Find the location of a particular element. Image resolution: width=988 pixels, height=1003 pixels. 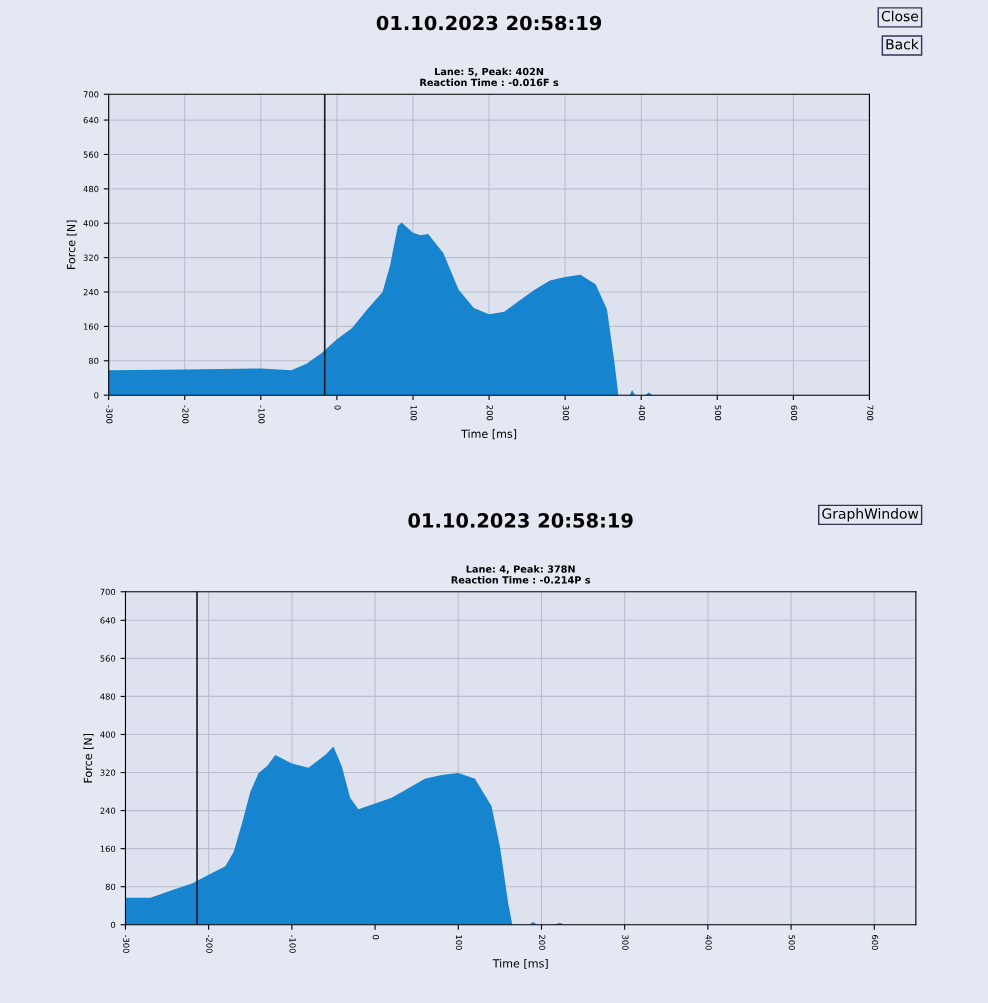

x-tick-label: 700 is located at coordinates (870, 413).